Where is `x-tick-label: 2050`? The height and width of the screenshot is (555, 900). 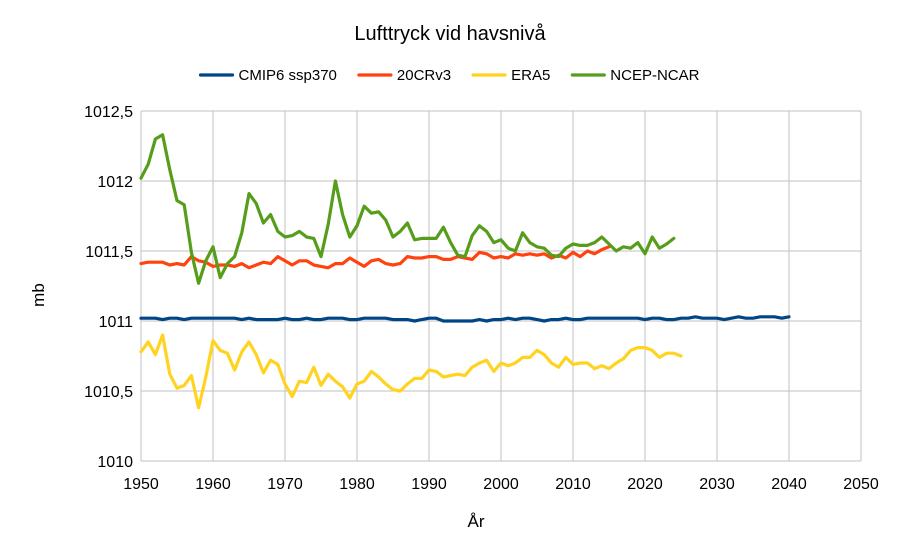
x-tick-label: 2050 is located at coordinates (861, 484).